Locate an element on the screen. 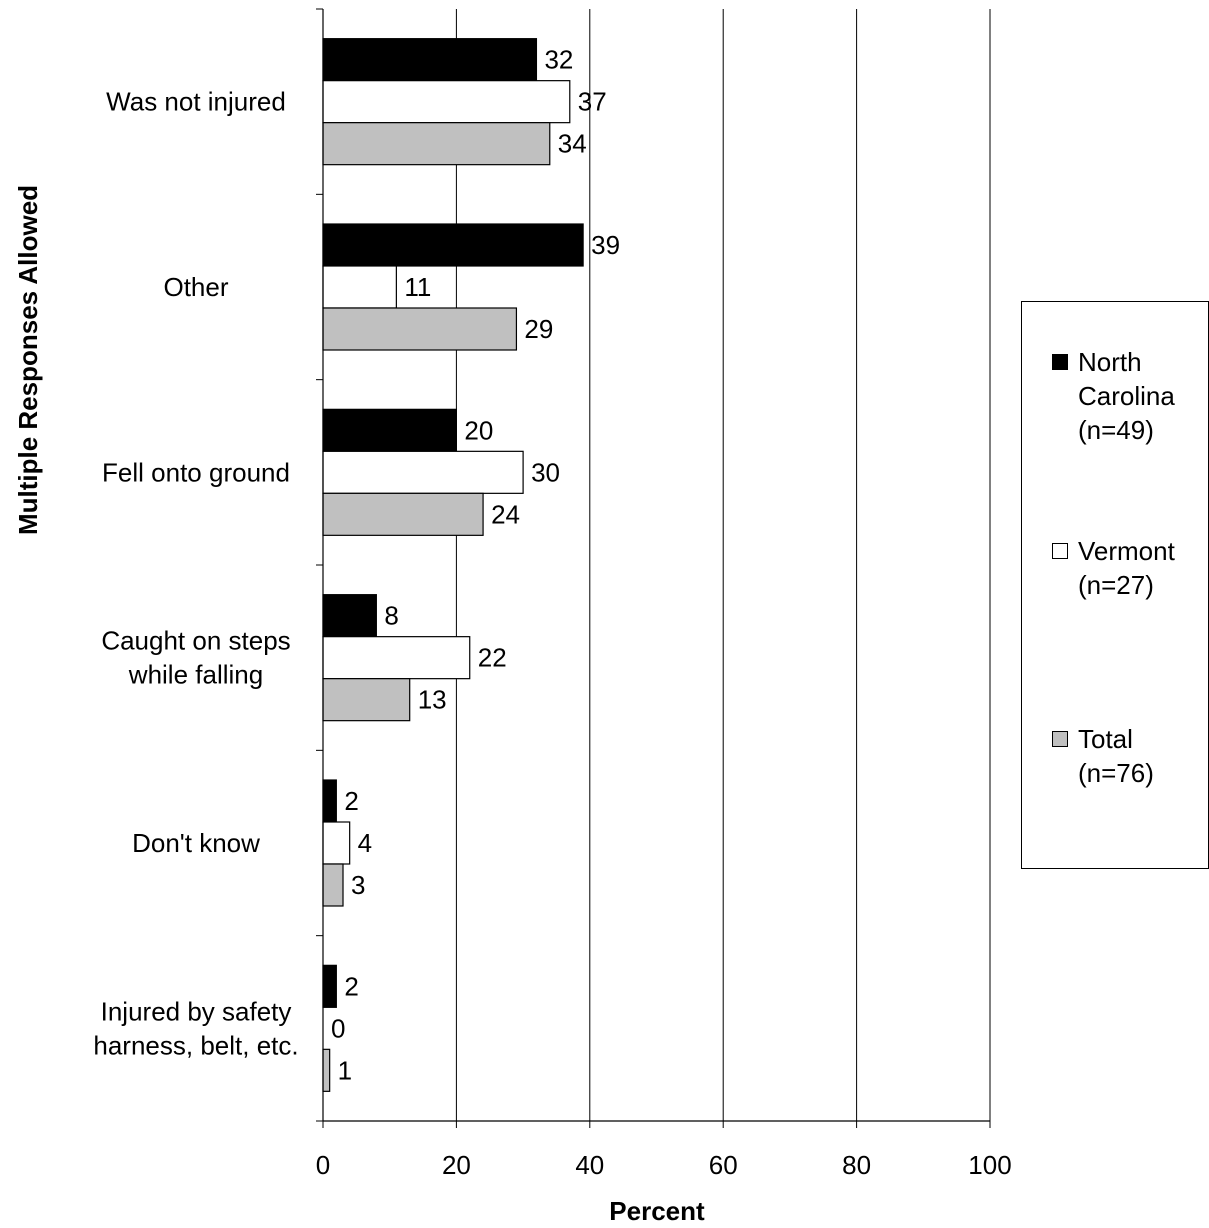  y-axis-title: Multiple Responses Allowed is located at coordinates (28, 360).